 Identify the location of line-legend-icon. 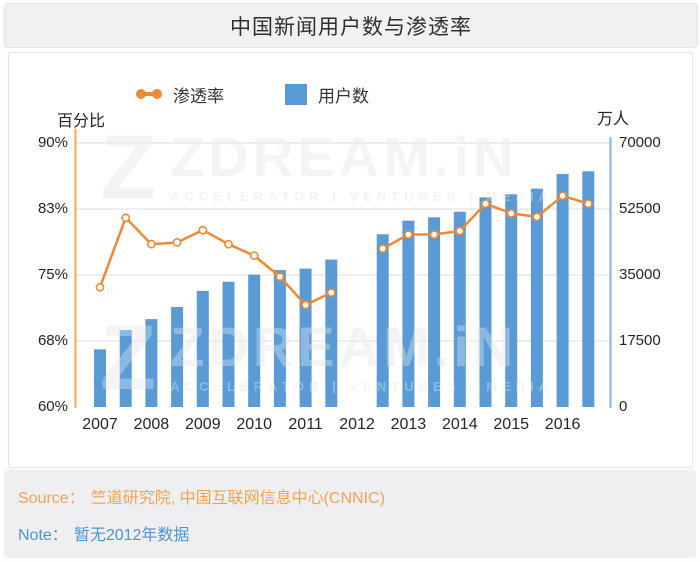
(149, 94).